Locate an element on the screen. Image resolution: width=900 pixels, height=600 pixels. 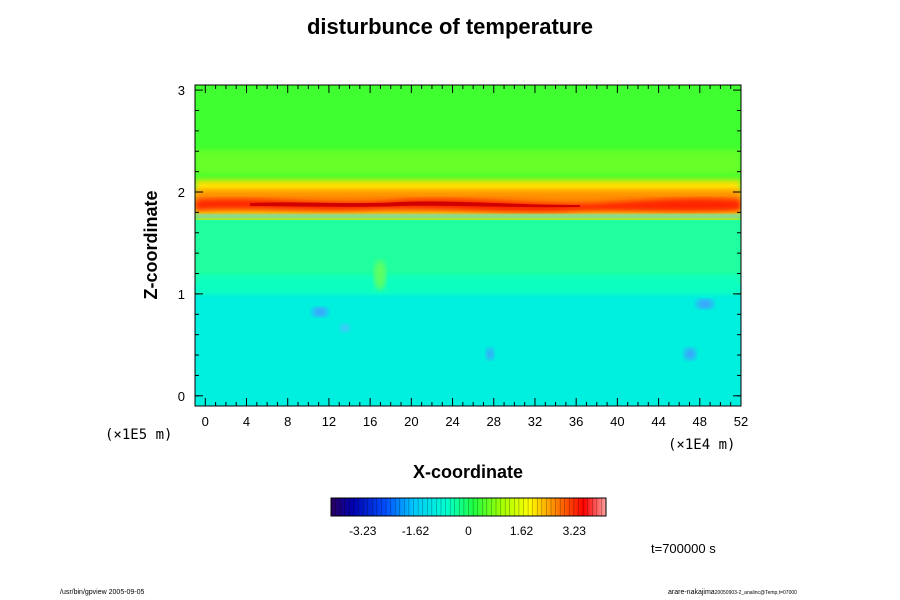
y-tick-label: 2 is located at coordinates (181, 192).